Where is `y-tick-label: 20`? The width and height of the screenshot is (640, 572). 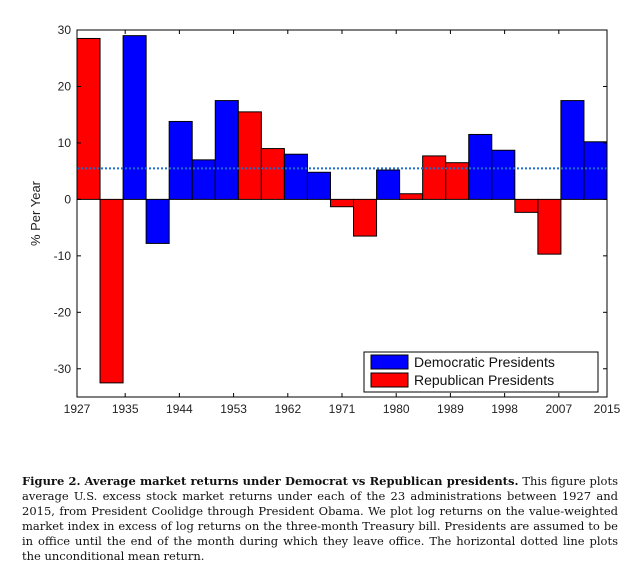 y-tick-label: 20 is located at coordinates (65, 86).